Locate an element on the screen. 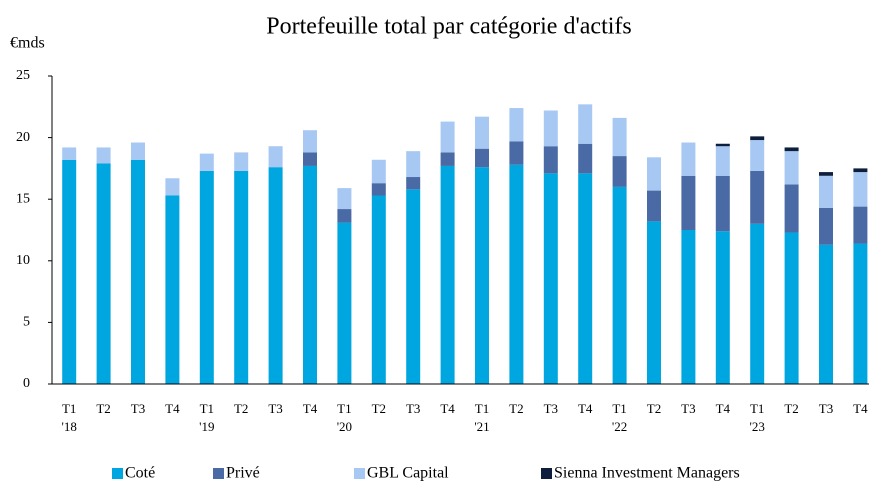  x-tick-label: '23 is located at coordinates (757, 426).